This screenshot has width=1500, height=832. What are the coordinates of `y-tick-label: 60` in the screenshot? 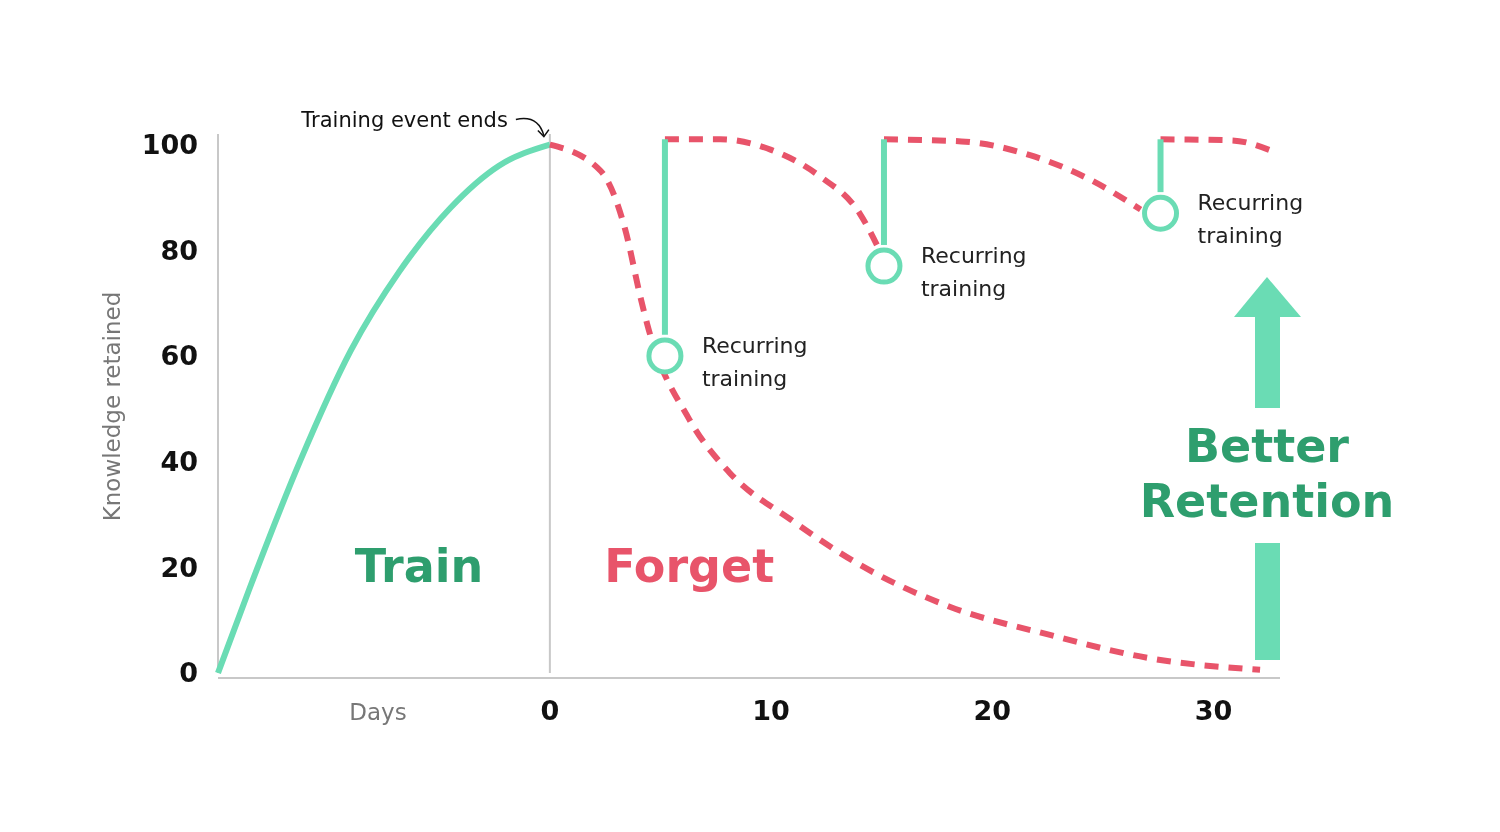 It's located at (179, 356).